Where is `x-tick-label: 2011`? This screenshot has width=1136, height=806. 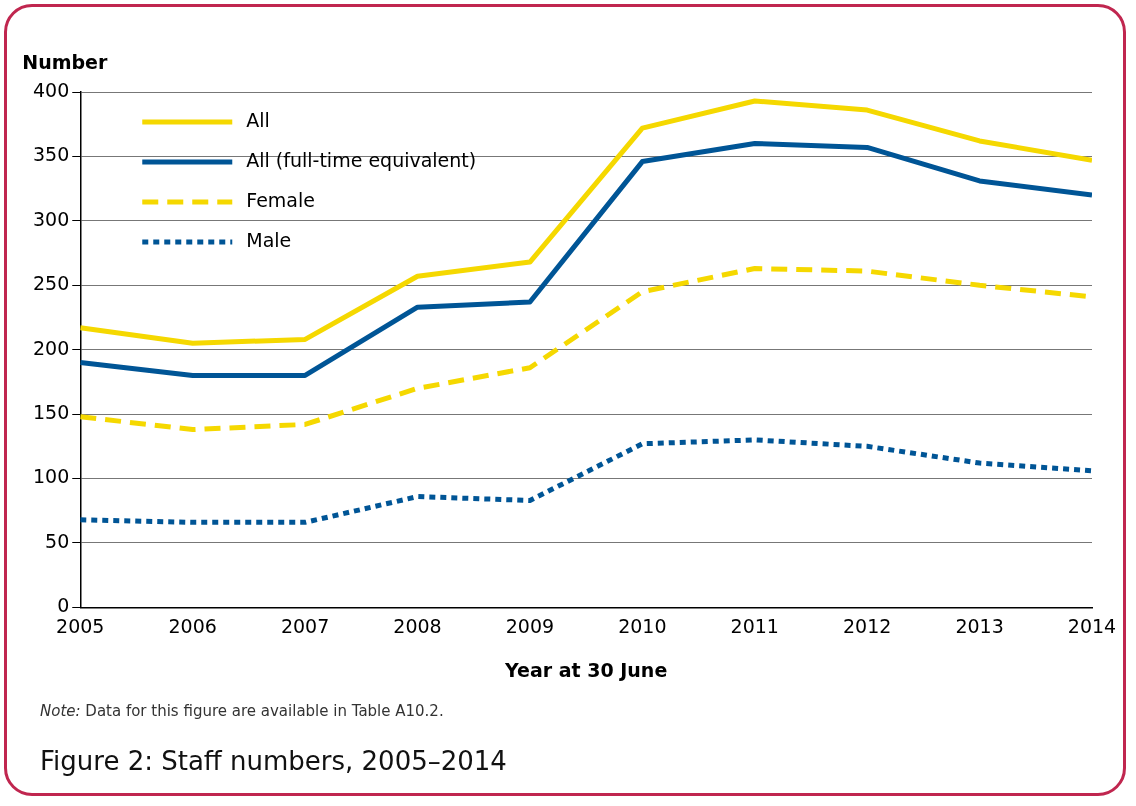
x-tick-label: 2011 is located at coordinates (754, 625).